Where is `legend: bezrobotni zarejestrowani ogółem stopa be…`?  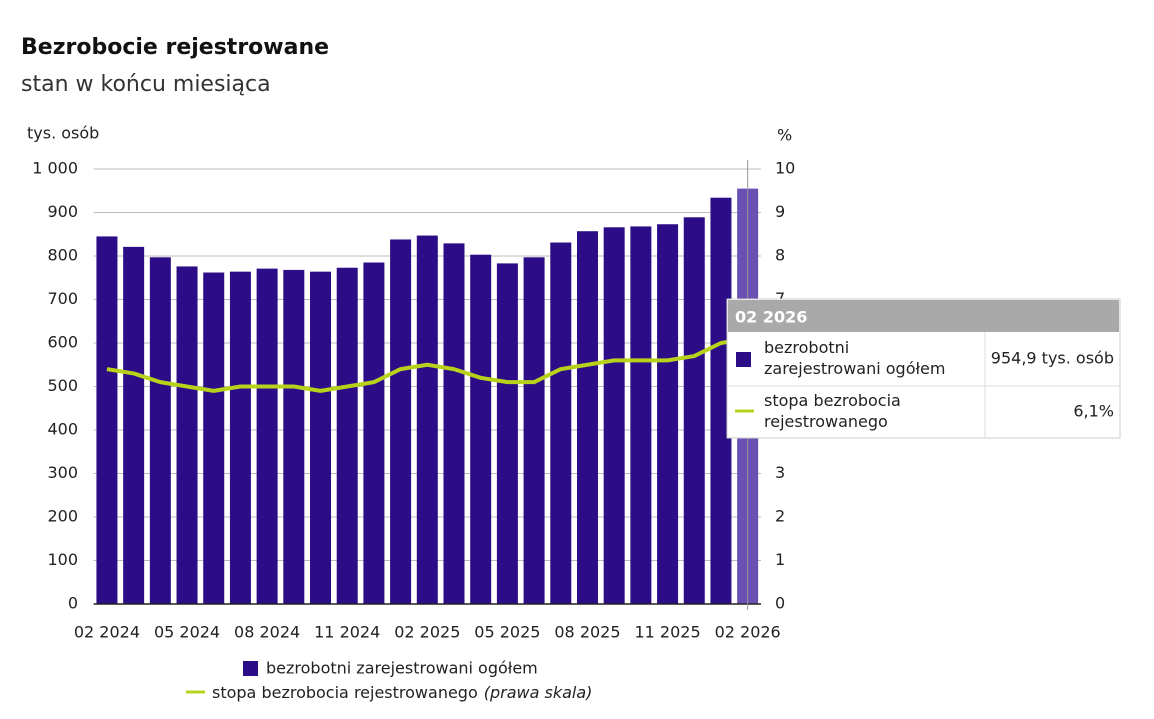
legend: bezrobotni zarejestrowani ogółem stopa be… is located at coordinates (389, 680).